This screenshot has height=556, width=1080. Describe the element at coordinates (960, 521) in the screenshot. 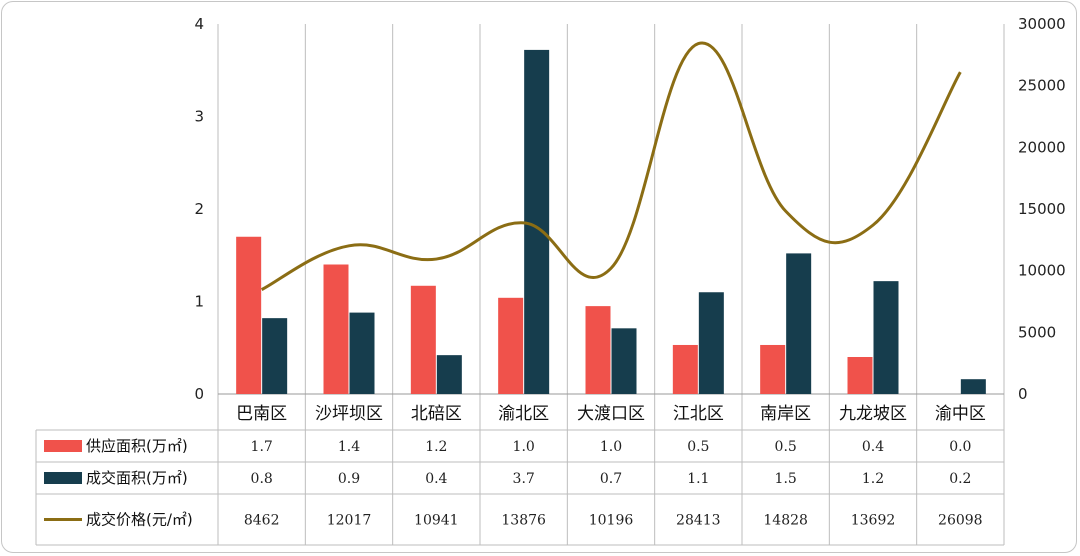

I see `table-cell: 26098` at that location.